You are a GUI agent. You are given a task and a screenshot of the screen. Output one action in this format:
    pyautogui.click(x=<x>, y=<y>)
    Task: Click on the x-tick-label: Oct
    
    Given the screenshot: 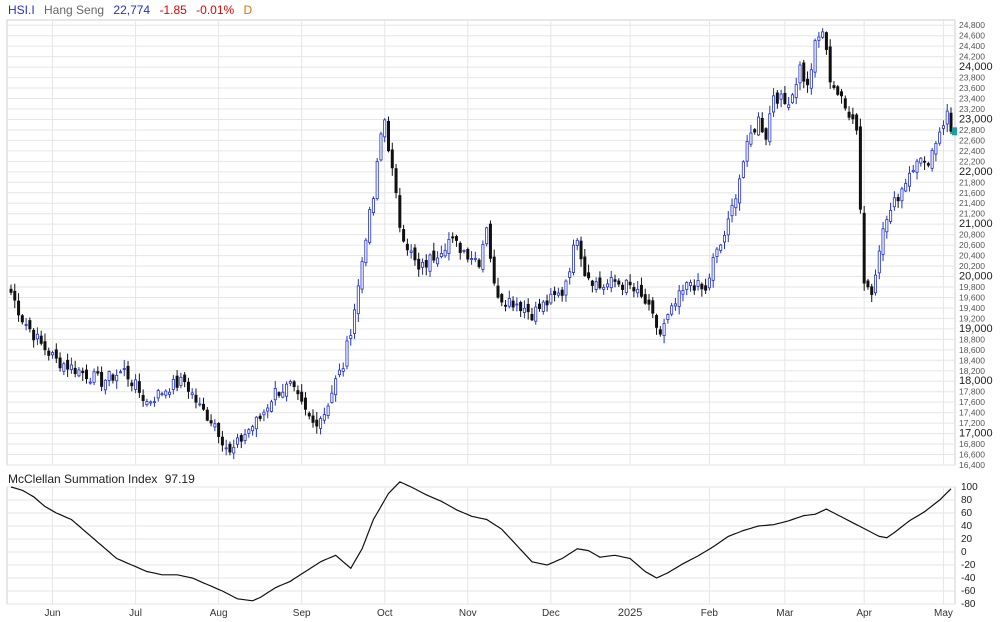 What is the action you would take?
    pyautogui.click(x=385, y=613)
    